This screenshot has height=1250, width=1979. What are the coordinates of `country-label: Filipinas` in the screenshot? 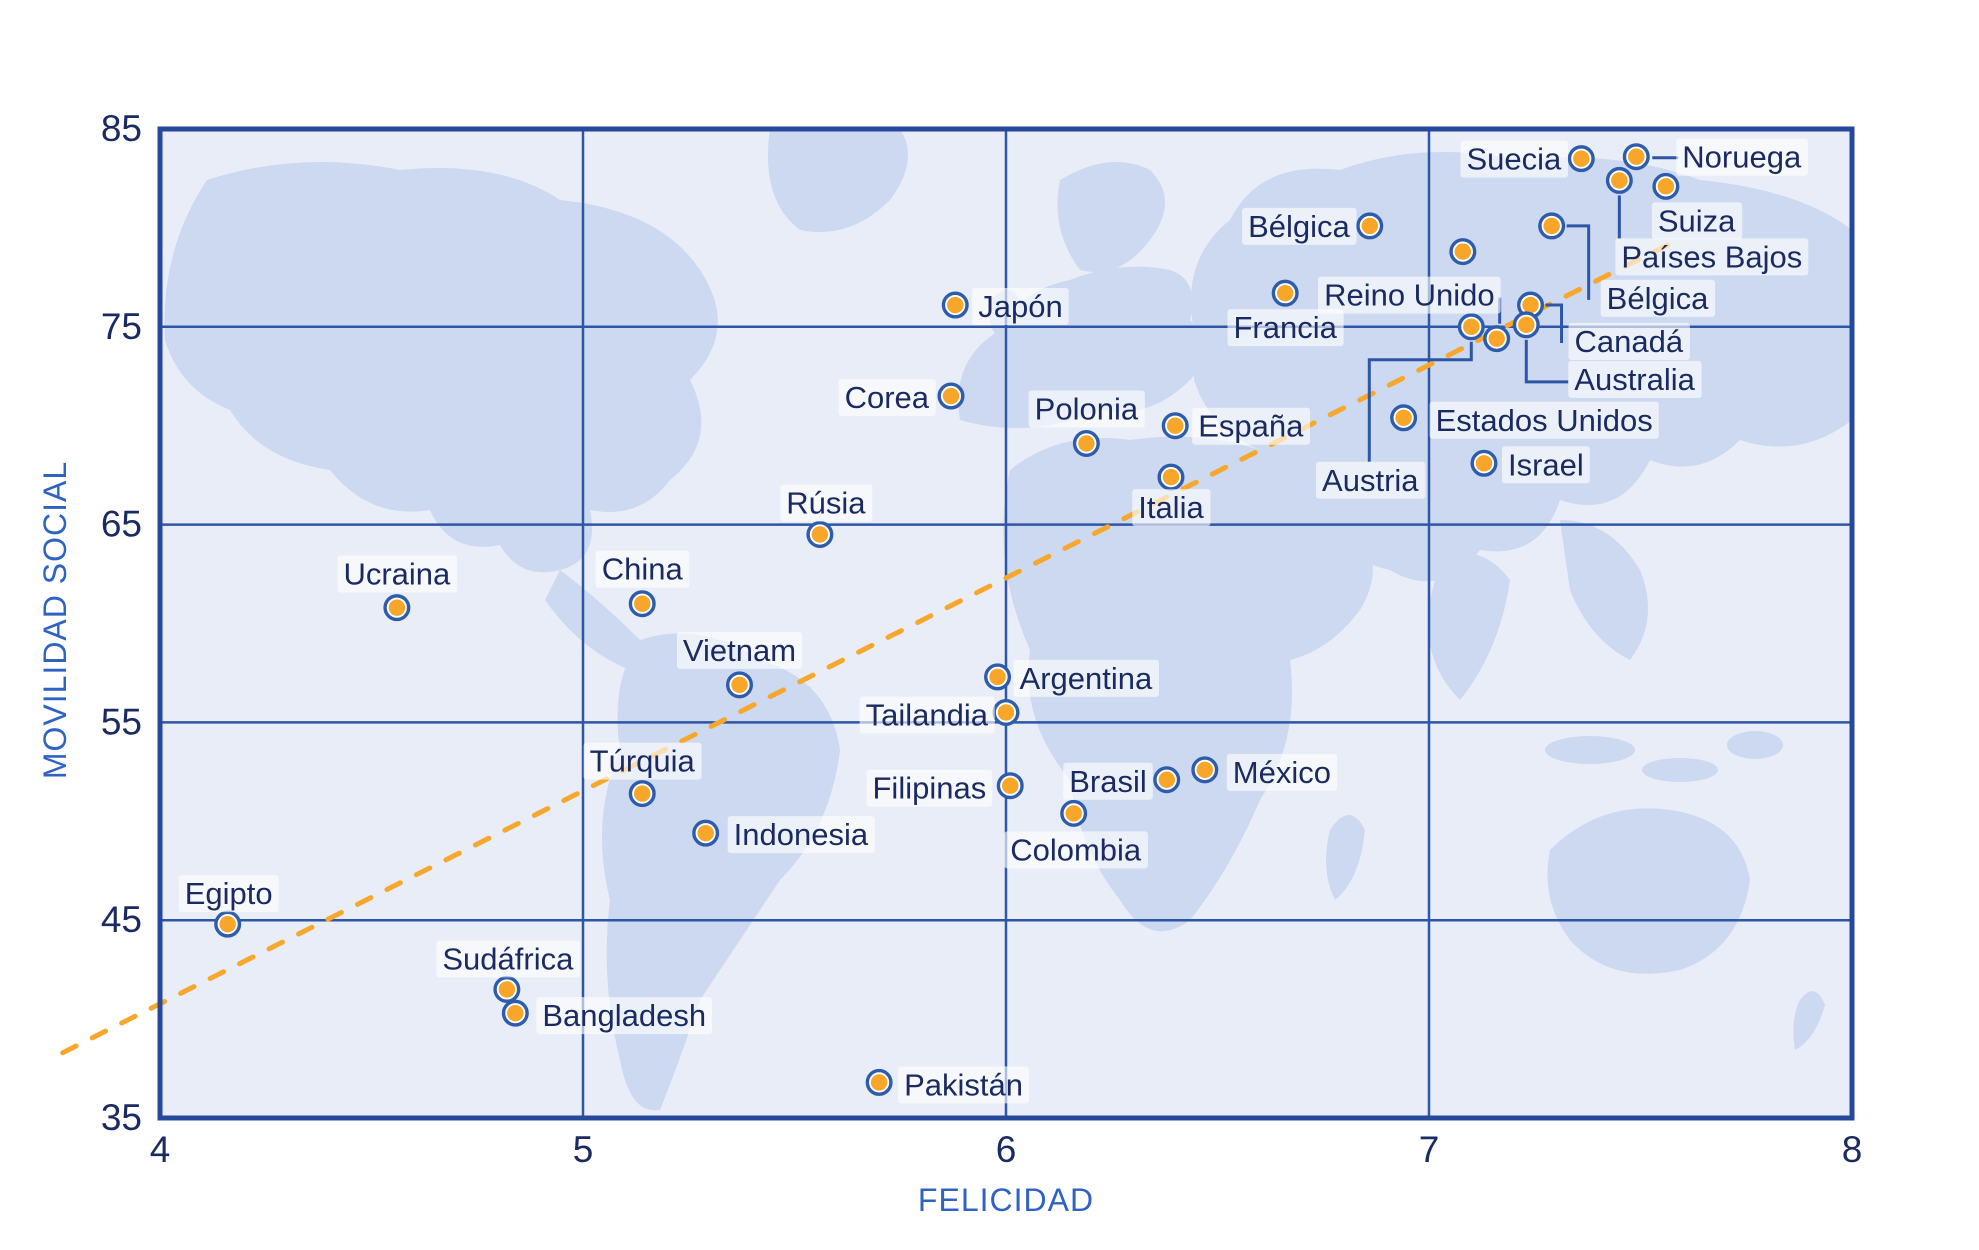 It's located at (930, 788).